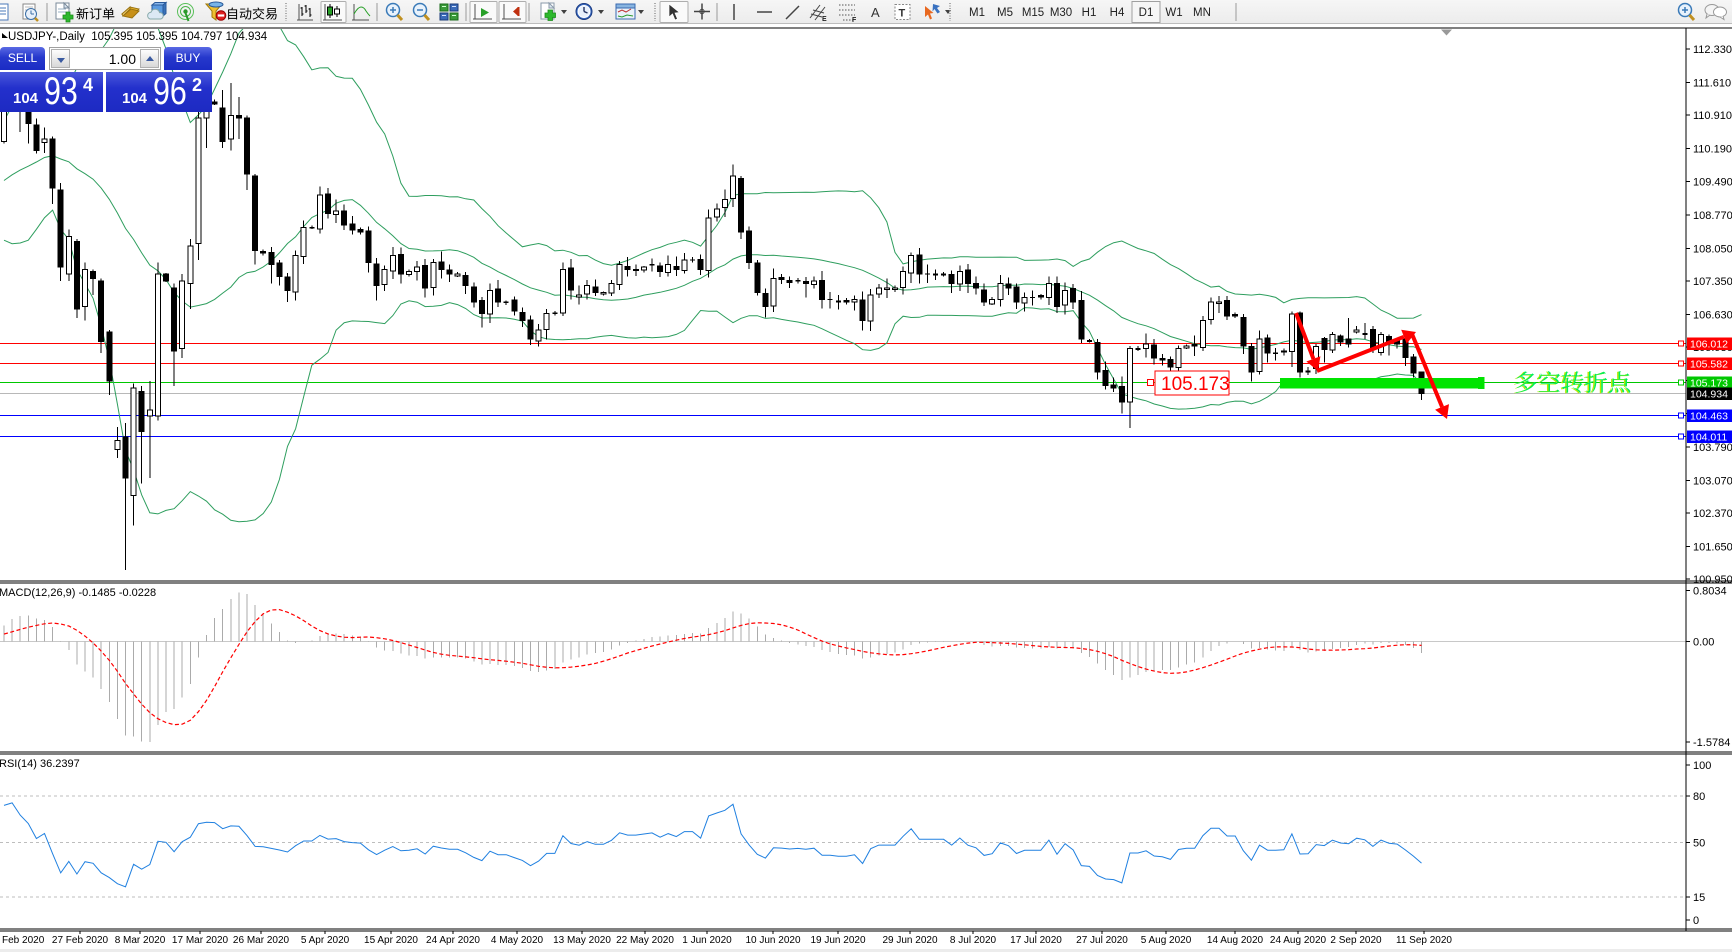  Describe the element at coordinates (1712, 116) in the screenshot. I see `svg-text: 110.910` at that location.